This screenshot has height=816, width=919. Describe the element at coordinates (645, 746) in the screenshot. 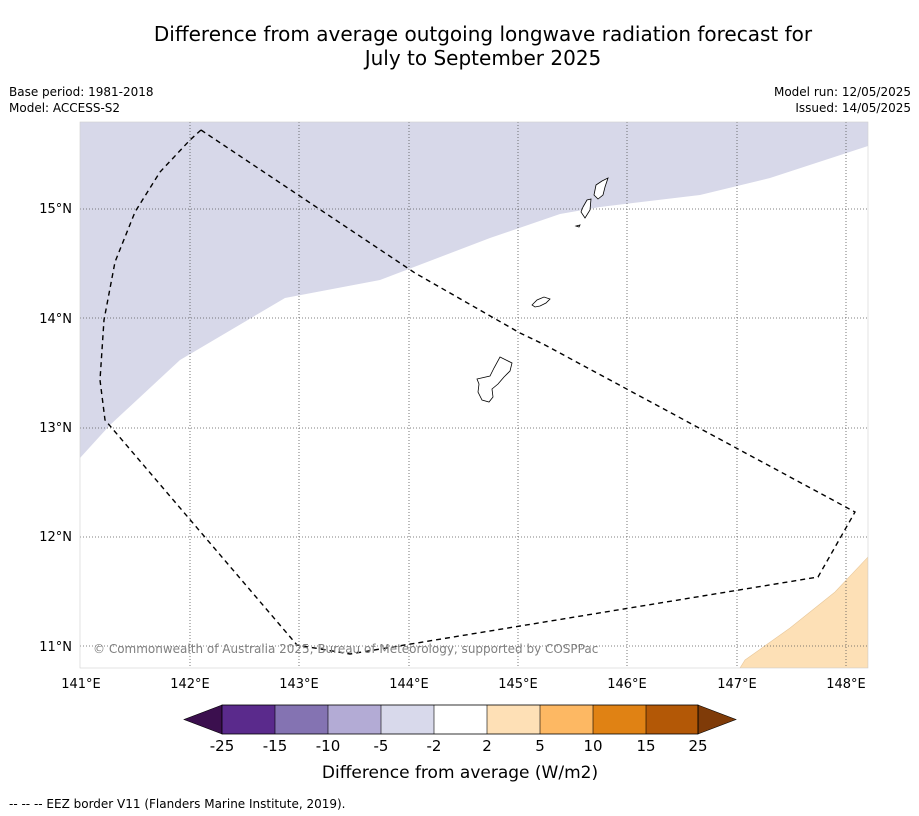

I see `colorbar-tick-label: 15` at that location.